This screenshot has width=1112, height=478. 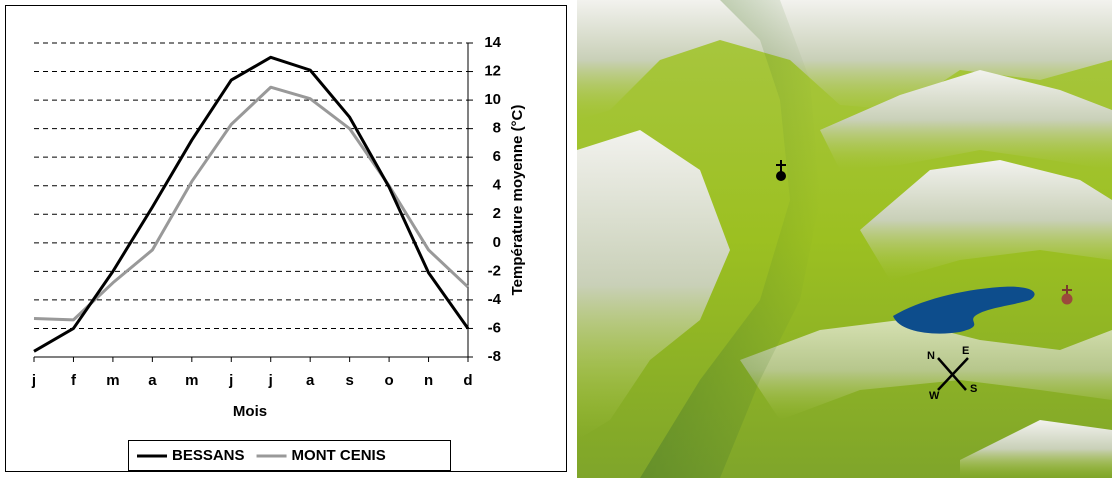 What do you see at coordinates (973, 389) in the screenshot?
I see `compass-label: S` at bounding box center [973, 389].